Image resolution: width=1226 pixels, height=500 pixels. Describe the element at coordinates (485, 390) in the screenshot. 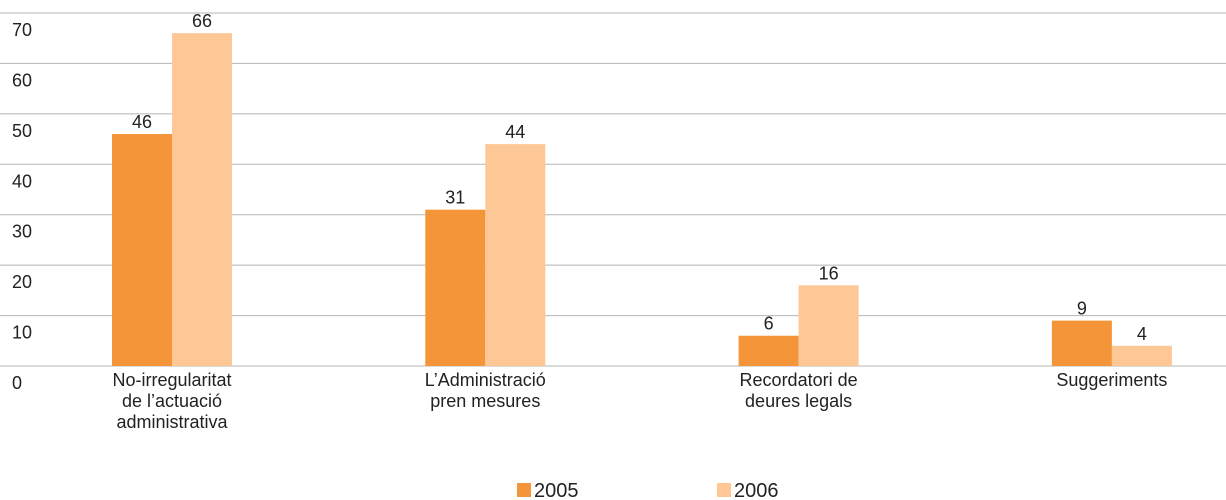

I see `x-tick-label: L’Administració pren mesures` at that location.